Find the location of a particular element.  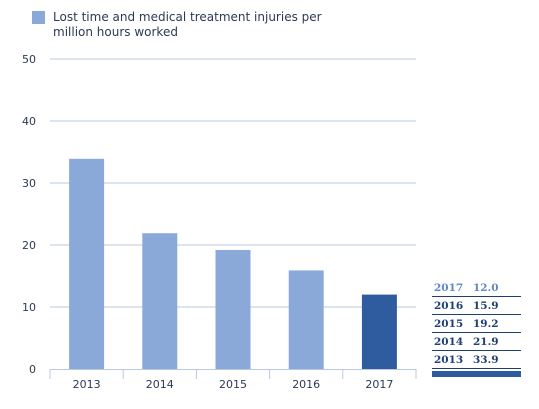

x-tick-label: 2015 is located at coordinates (233, 384).